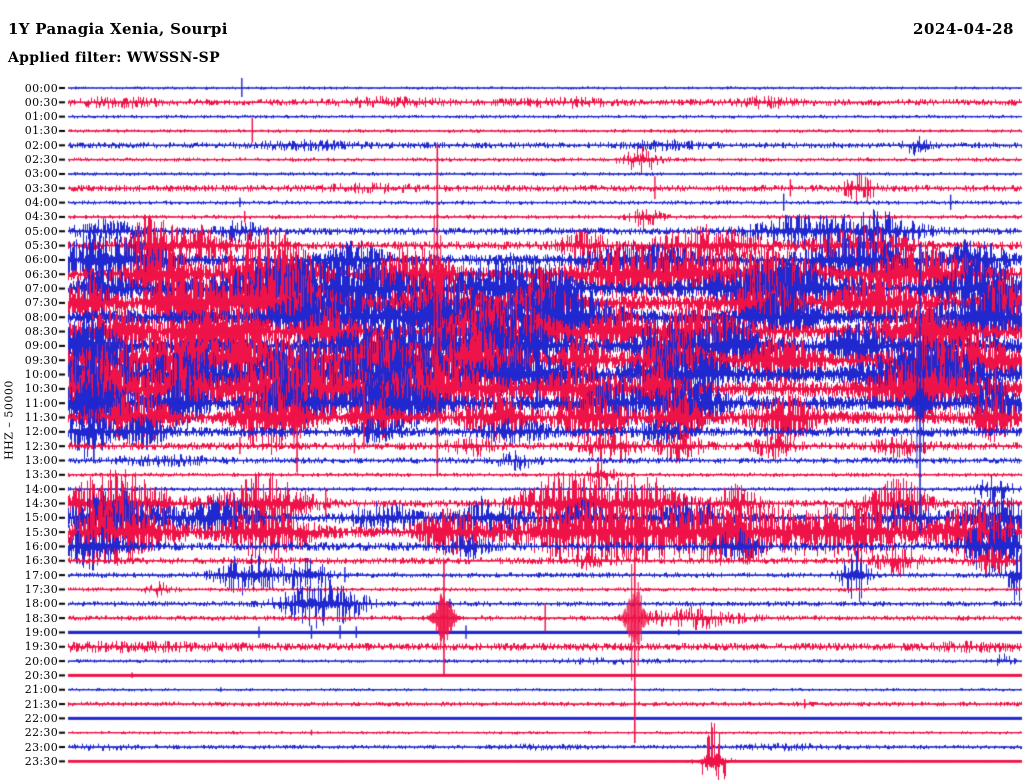 Image resolution: width=1024 pixels, height=780 pixels. Describe the element at coordinates (41, 303) in the screenshot. I see `time-label: 07:30` at that location.